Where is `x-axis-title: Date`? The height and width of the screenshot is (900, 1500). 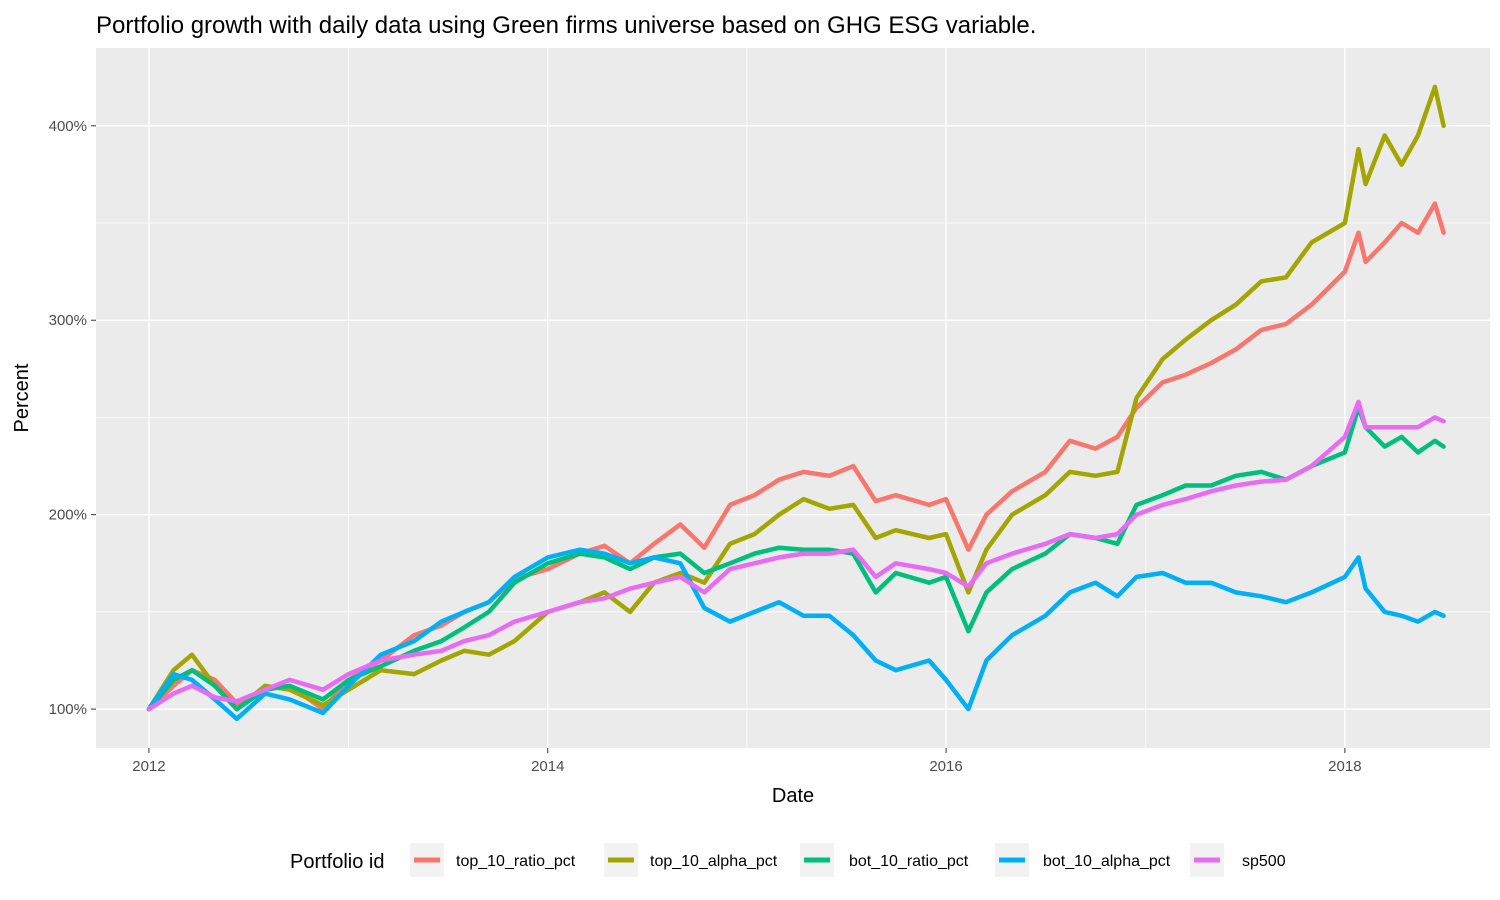
x-axis-title: Date is located at coordinates (793, 796).